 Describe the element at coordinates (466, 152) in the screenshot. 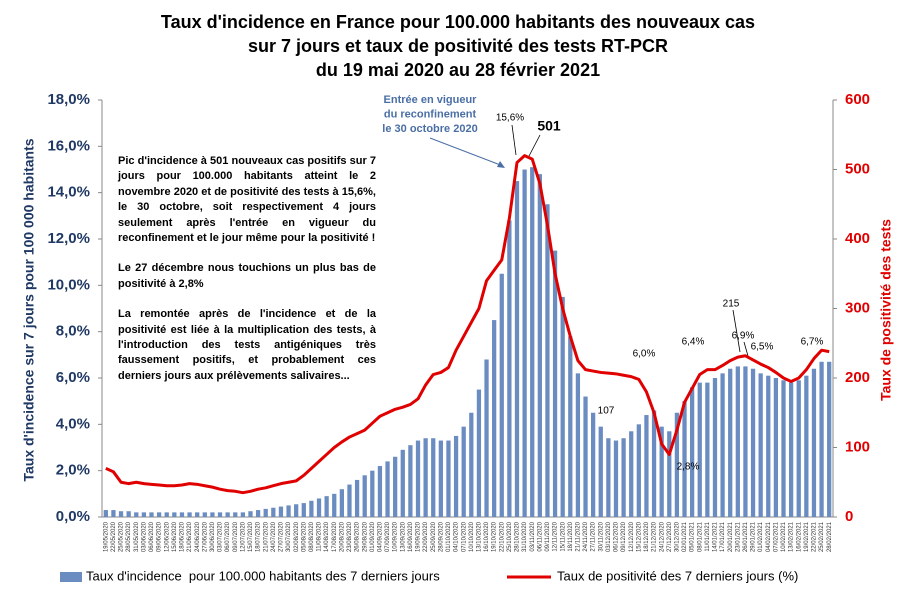

I see `note-arrow` at that location.